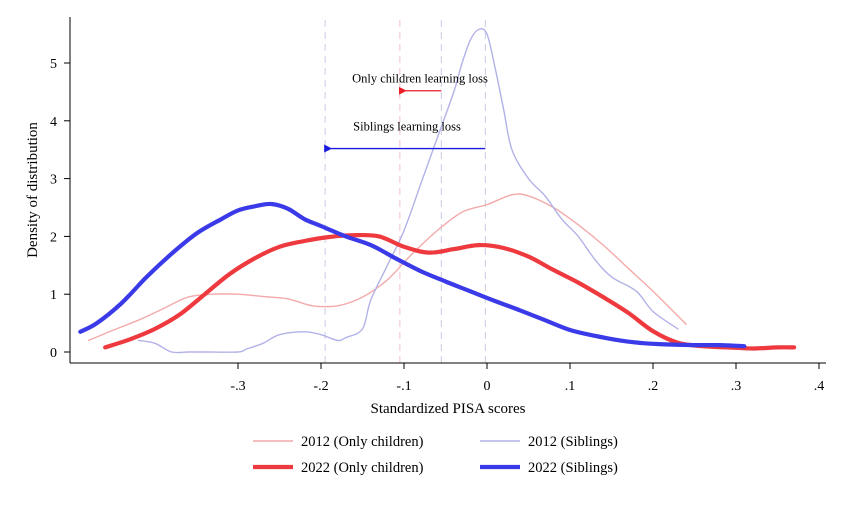 The height and width of the screenshot is (507, 845). Describe the element at coordinates (237, 386) in the screenshot. I see `x-tick-label: -.3` at that location.